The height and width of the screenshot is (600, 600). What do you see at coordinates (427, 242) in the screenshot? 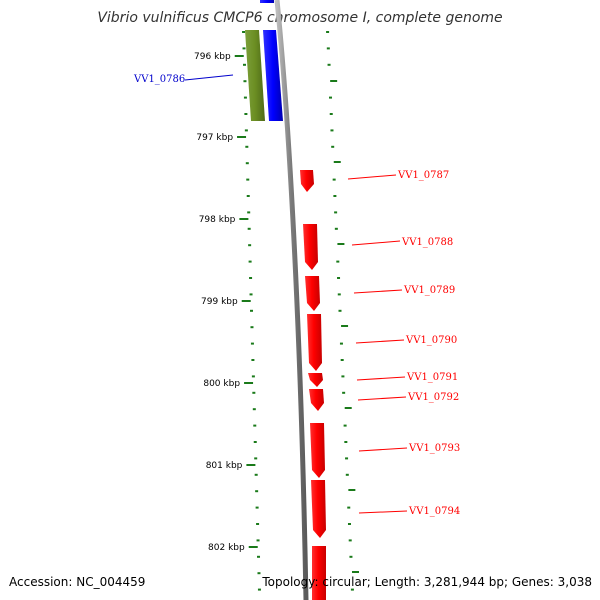
I see `gene-label: VV1_0788` at bounding box center [427, 242].